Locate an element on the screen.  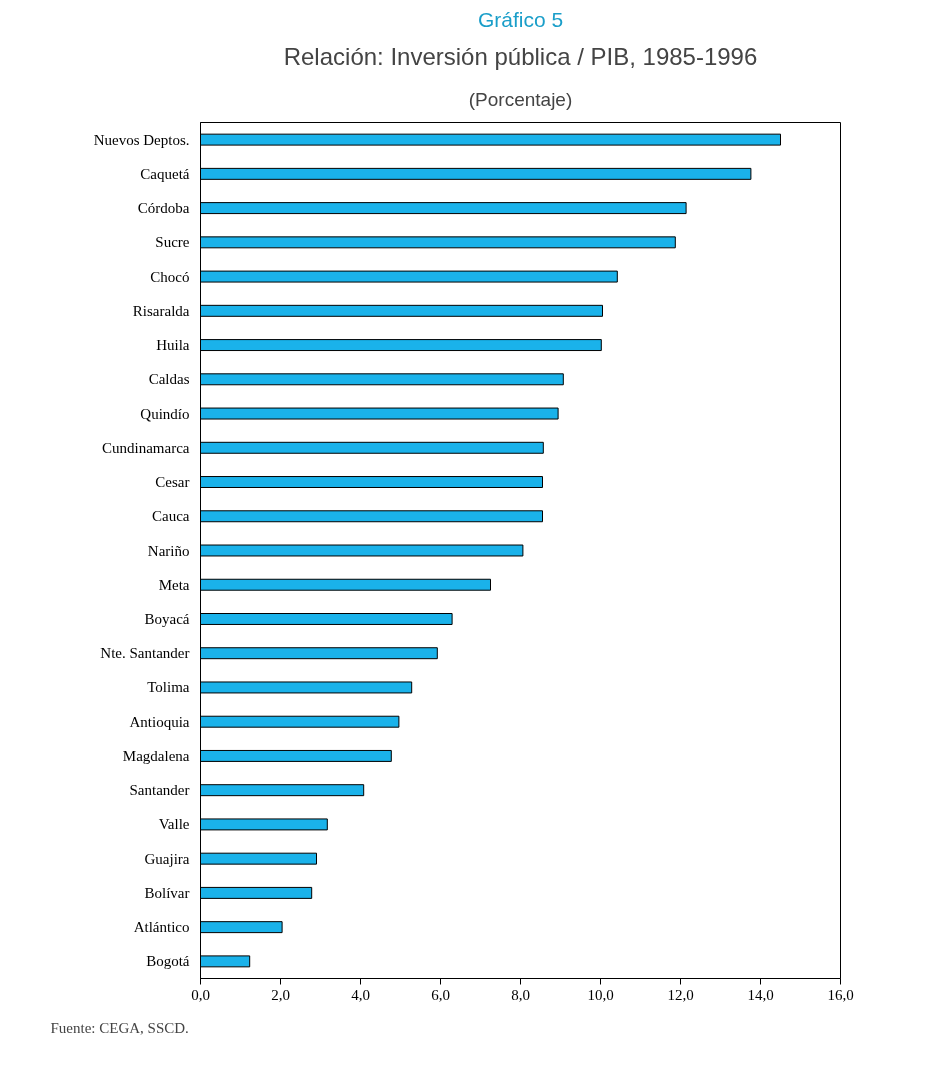
x-tick-label: 2,0 is located at coordinates (280, 994).